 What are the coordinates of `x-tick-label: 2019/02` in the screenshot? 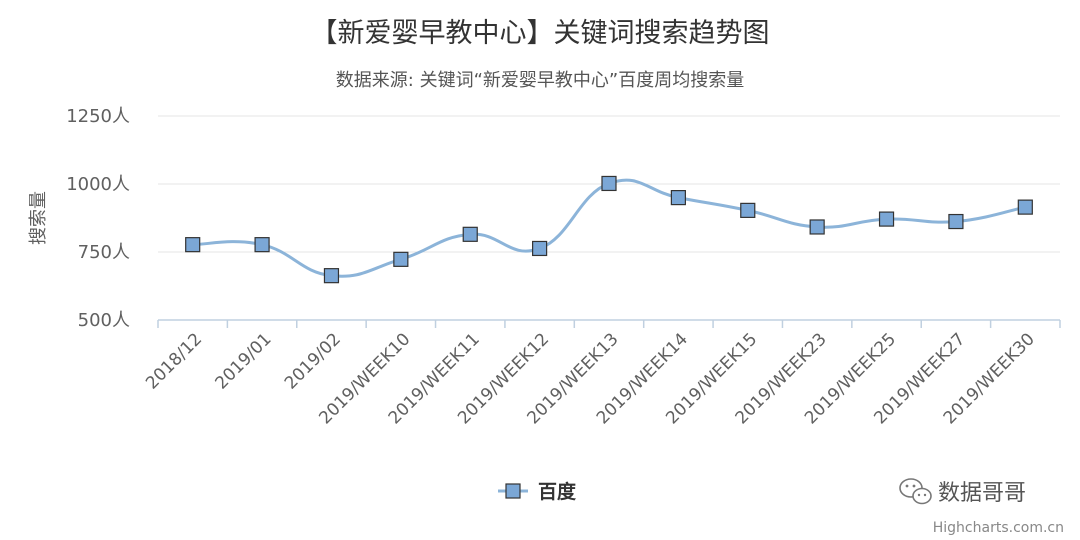 It's located at (313, 361).